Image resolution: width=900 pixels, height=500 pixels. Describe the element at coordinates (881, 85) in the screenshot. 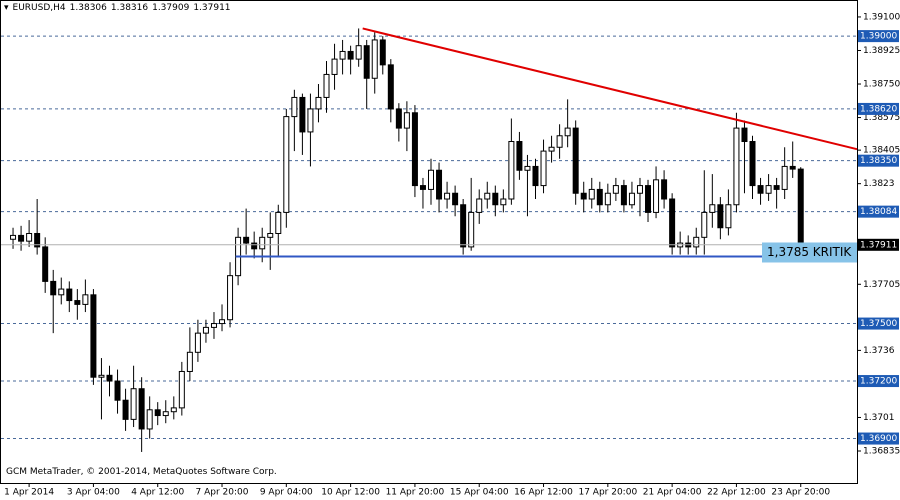

I see `y-tick-label: 1.38750` at that location.